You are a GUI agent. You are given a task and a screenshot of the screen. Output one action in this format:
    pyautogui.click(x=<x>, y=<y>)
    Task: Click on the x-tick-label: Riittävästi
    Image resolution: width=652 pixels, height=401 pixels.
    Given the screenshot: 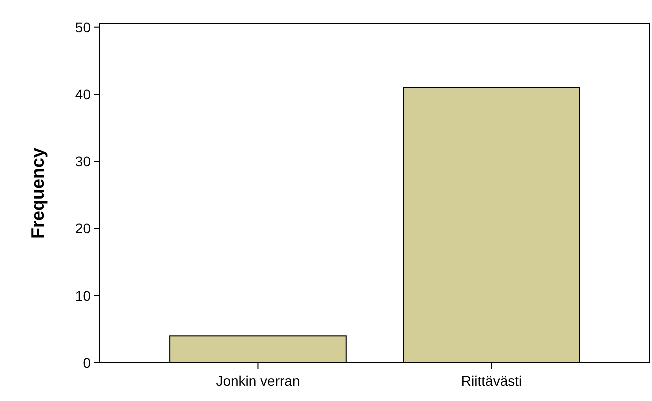 What is the action you would take?
    pyautogui.click(x=491, y=381)
    